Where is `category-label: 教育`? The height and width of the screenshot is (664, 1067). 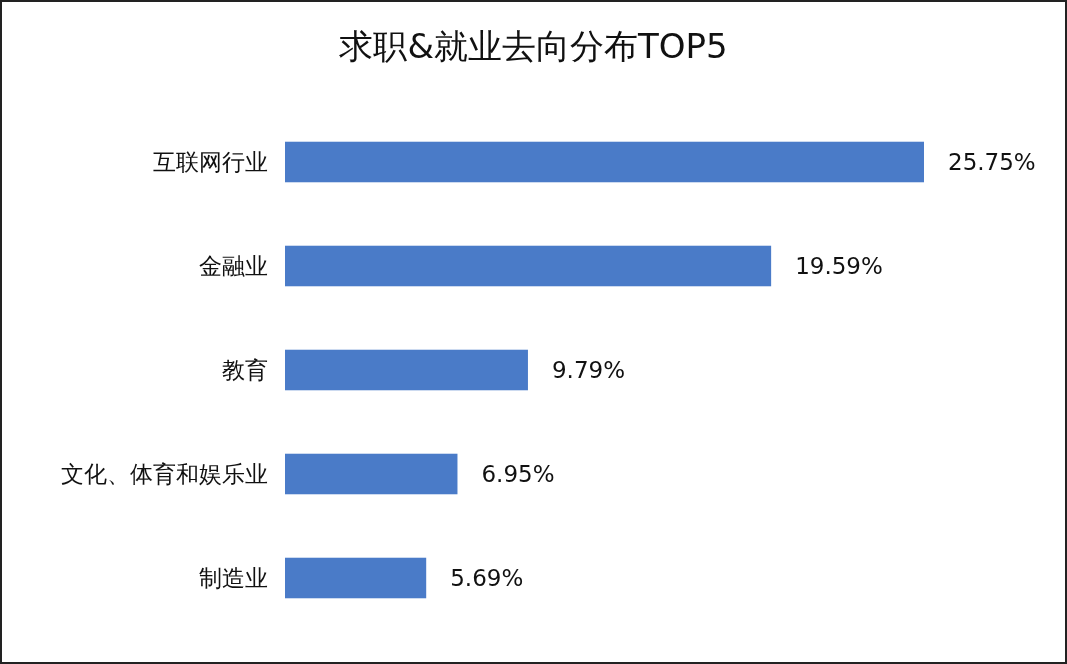 category-label: 教育 is located at coordinates (245, 370).